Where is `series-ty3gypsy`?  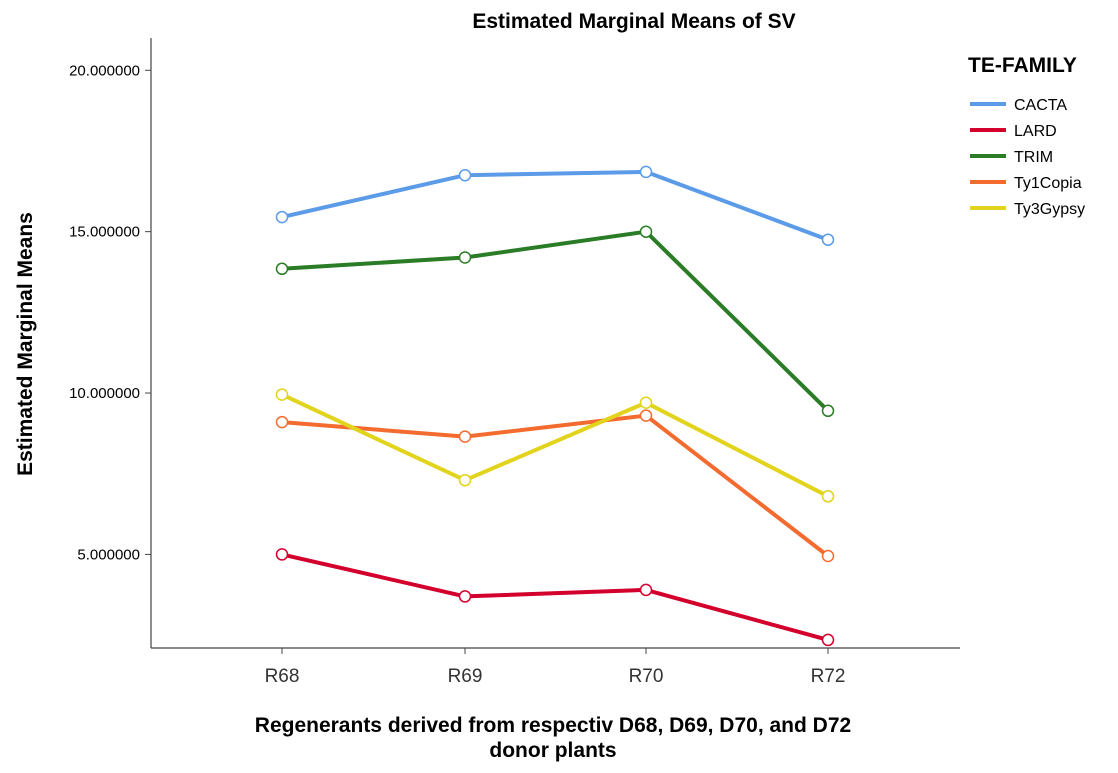
series-ty3gypsy is located at coordinates (555, 445).